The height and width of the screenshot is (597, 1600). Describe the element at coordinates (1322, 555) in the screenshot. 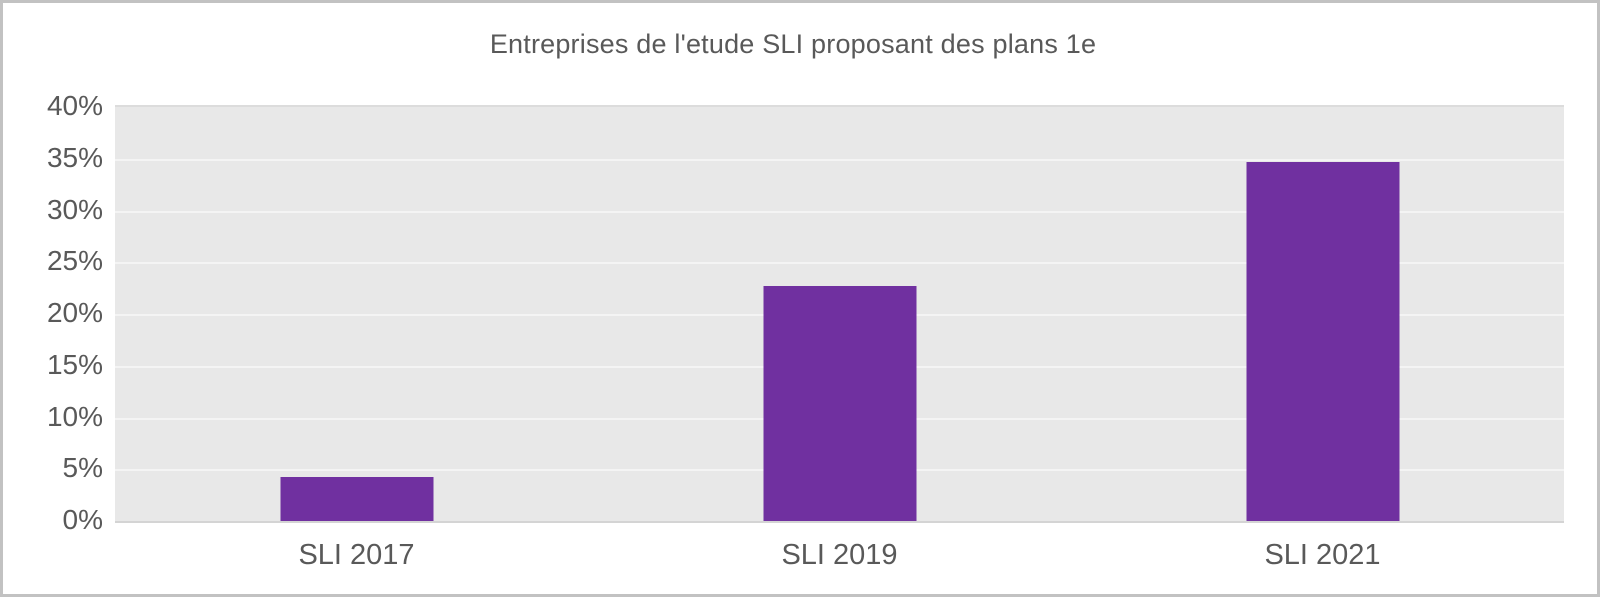

I see `x-category-label: SLI 2021` at that location.